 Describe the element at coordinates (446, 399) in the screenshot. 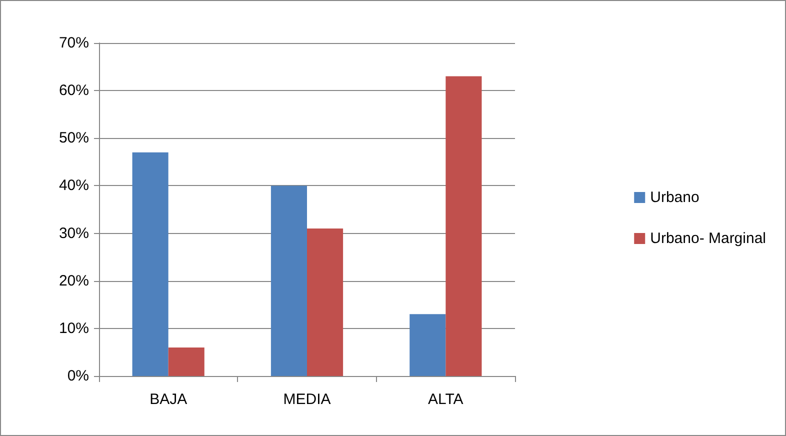

I see `x-tick-label: ALTA` at that location.